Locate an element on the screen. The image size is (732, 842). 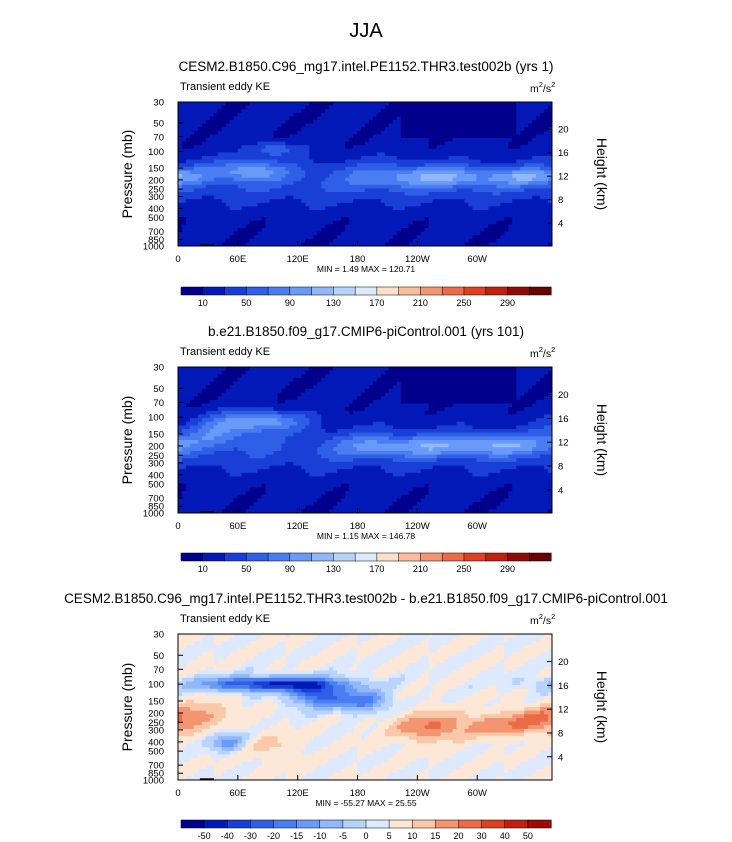
colorbar-swatch is located at coordinates (366, 291).